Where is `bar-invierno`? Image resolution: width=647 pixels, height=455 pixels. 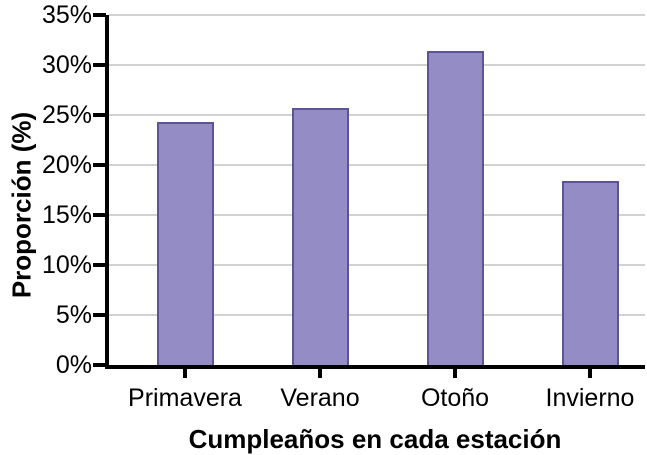
bar-invierno is located at coordinates (590, 273).